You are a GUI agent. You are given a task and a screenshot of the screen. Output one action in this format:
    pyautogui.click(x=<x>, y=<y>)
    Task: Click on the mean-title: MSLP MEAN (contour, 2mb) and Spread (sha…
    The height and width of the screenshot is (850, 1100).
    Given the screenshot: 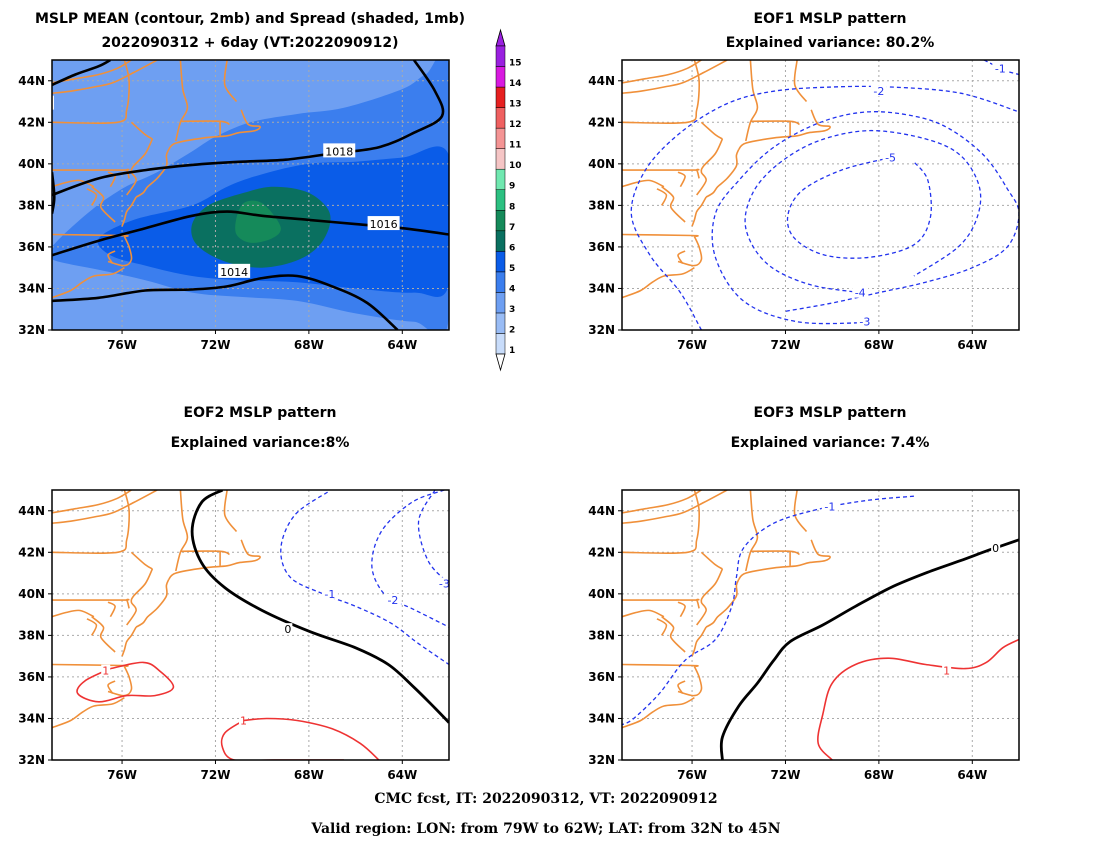 What is the action you would take?
    pyautogui.click(x=250, y=19)
    